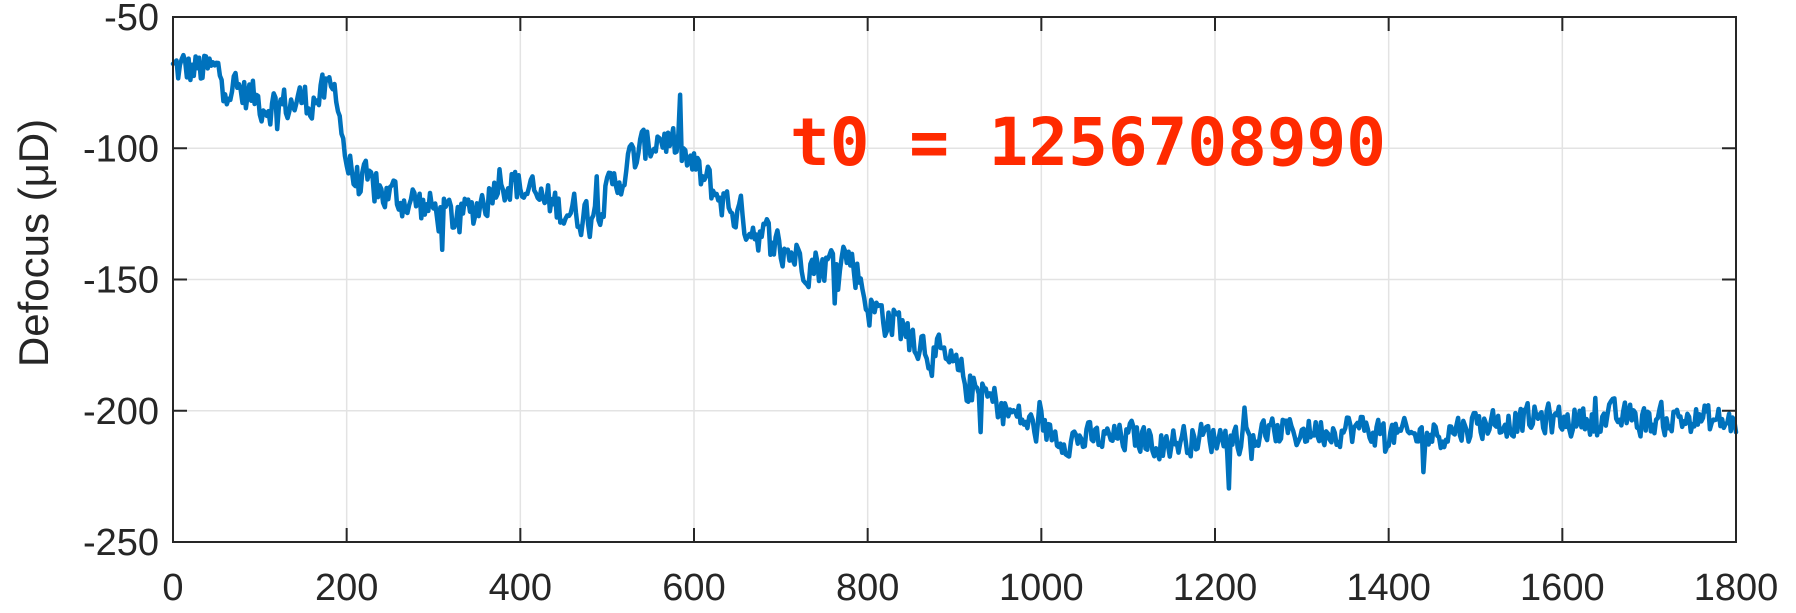  I want to click on x-tick-label: 600, so click(693, 588).